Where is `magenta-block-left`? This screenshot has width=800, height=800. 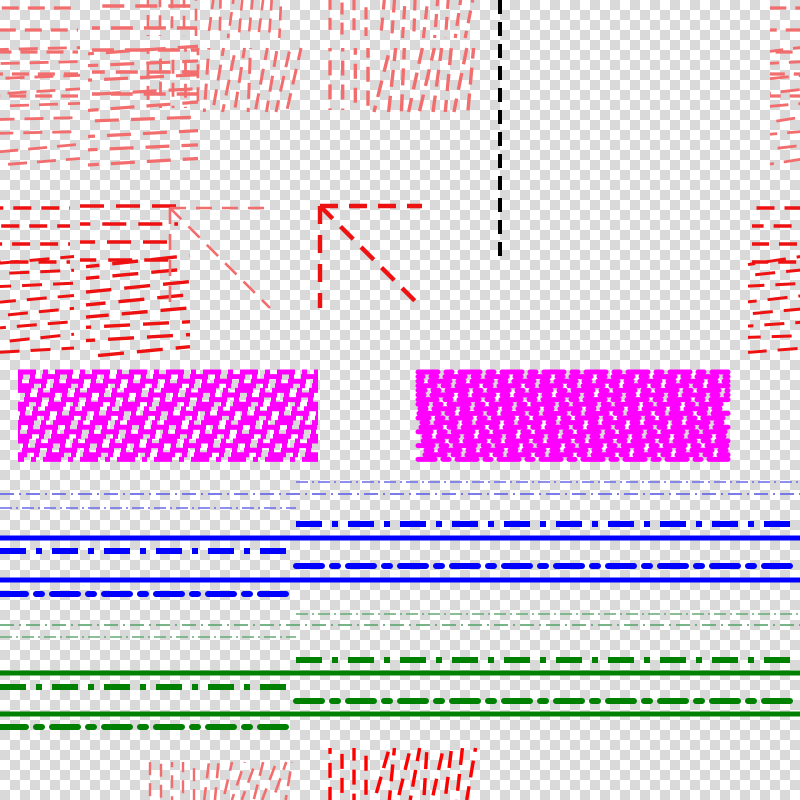
magenta-block-left is located at coordinates (168, 415).